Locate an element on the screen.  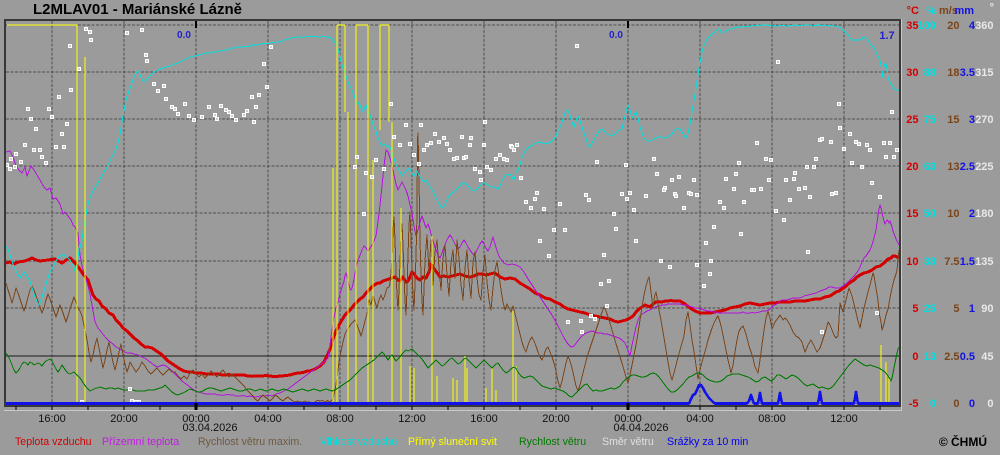
svg-text: Rychlost větru is located at coordinates (552, 442).